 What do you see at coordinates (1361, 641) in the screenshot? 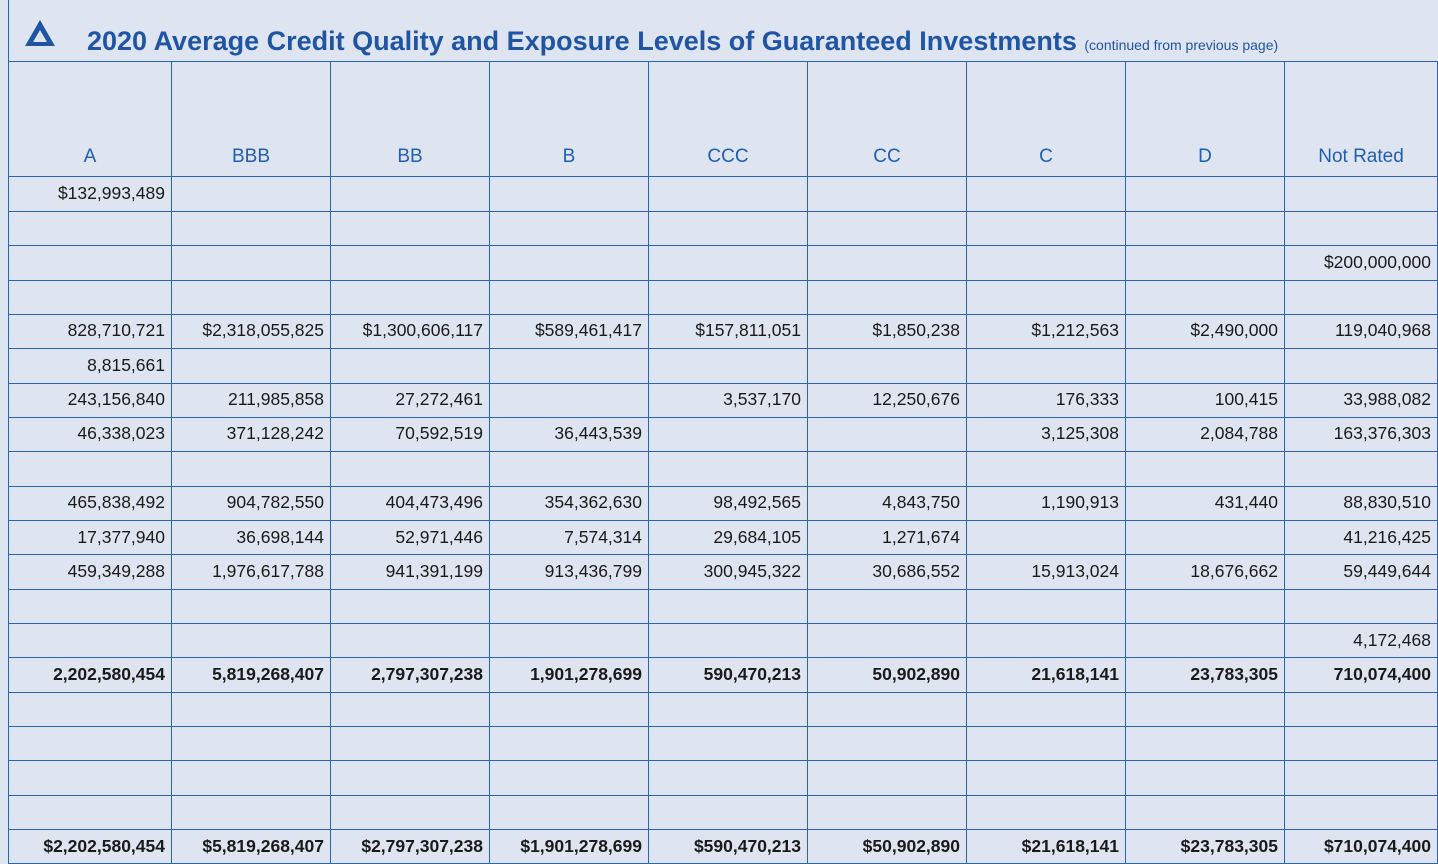
I see `cell: 4,172,468` at bounding box center [1361, 641].